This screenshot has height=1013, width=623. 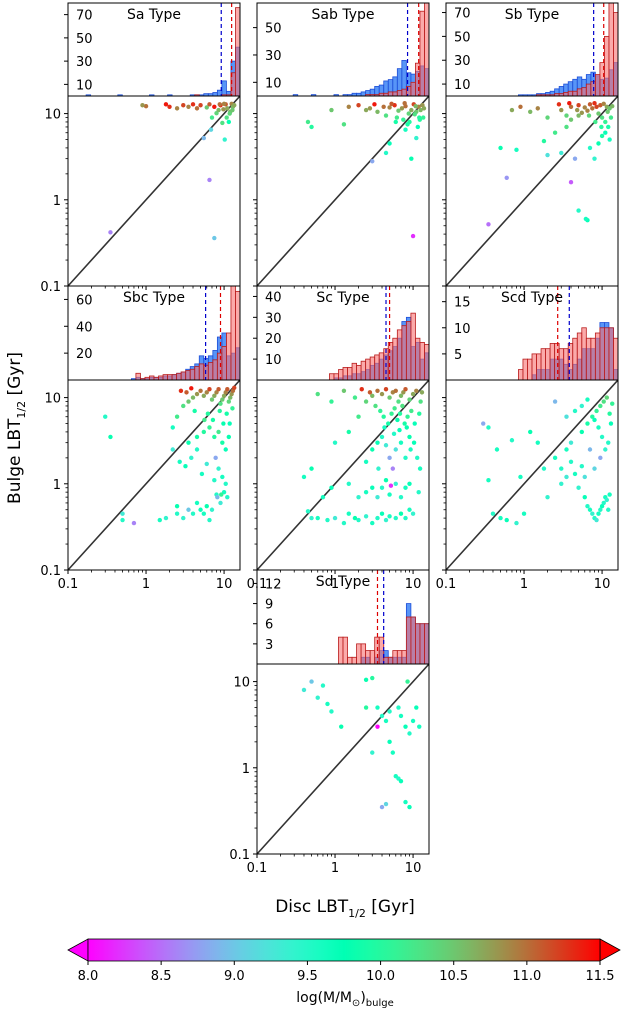 What do you see at coordinates (453, 976) in the screenshot?
I see `colorbar-tick-label: 10.5` at bounding box center [453, 976].